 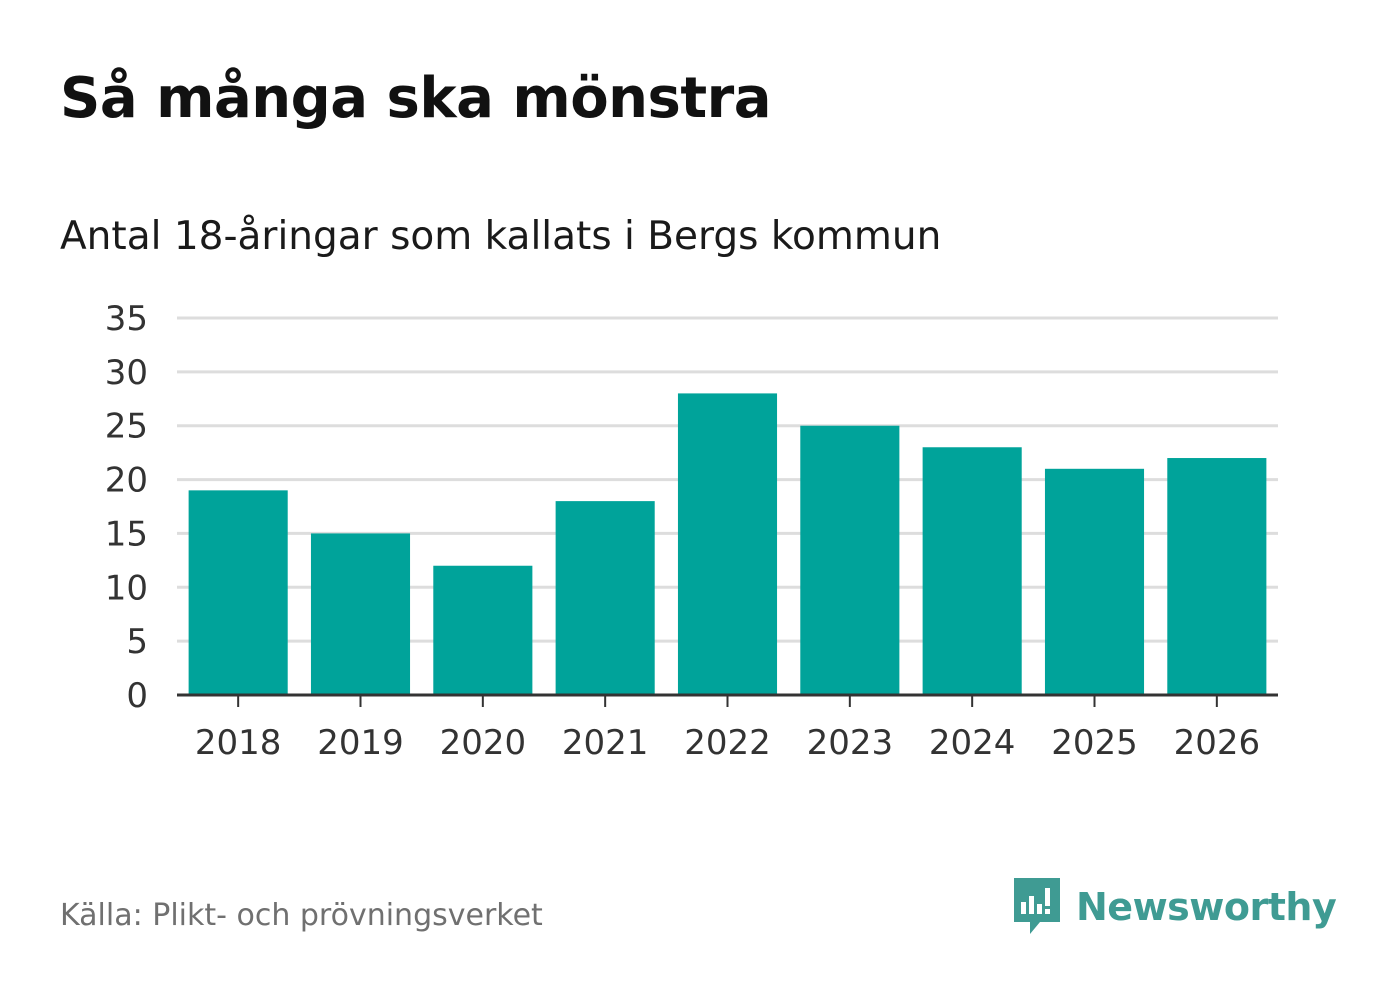 What do you see at coordinates (126, 427) in the screenshot?
I see `y-tick-label: 25` at bounding box center [126, 427].